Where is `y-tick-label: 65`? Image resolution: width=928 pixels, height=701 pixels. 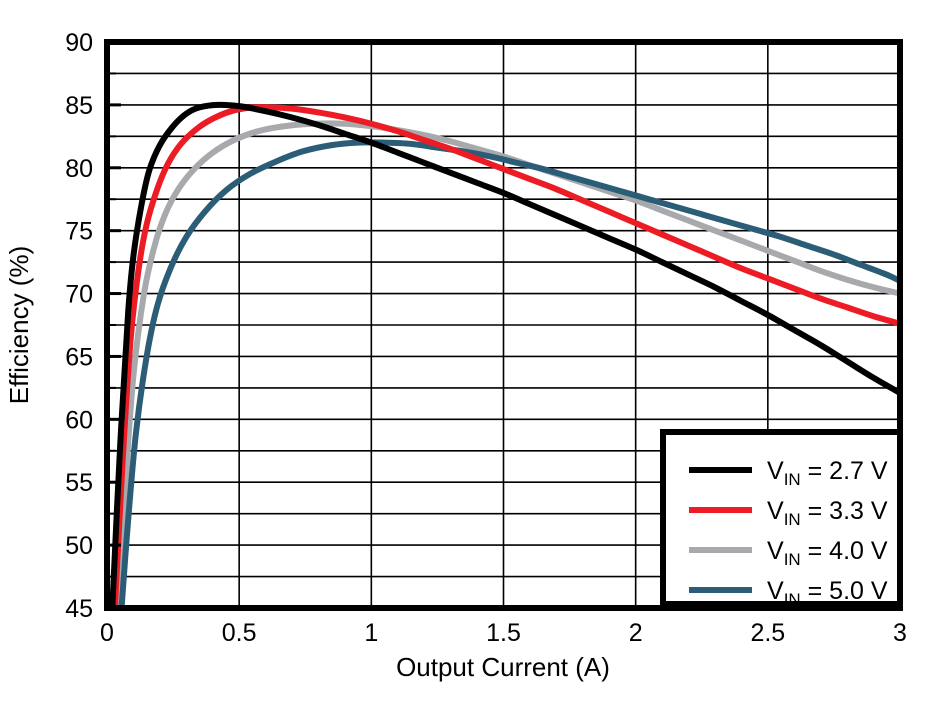
y-tick-label: 65 is located at coordinates (79, 357).